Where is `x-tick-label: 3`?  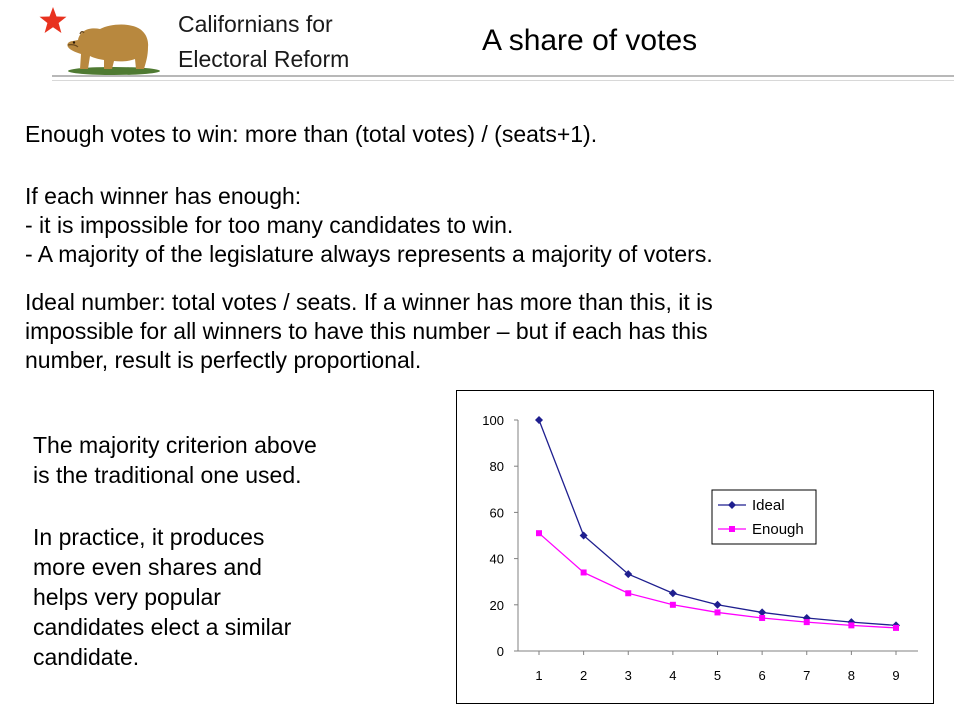
x-tick-label: 3 is located at coordinates (628, 675).